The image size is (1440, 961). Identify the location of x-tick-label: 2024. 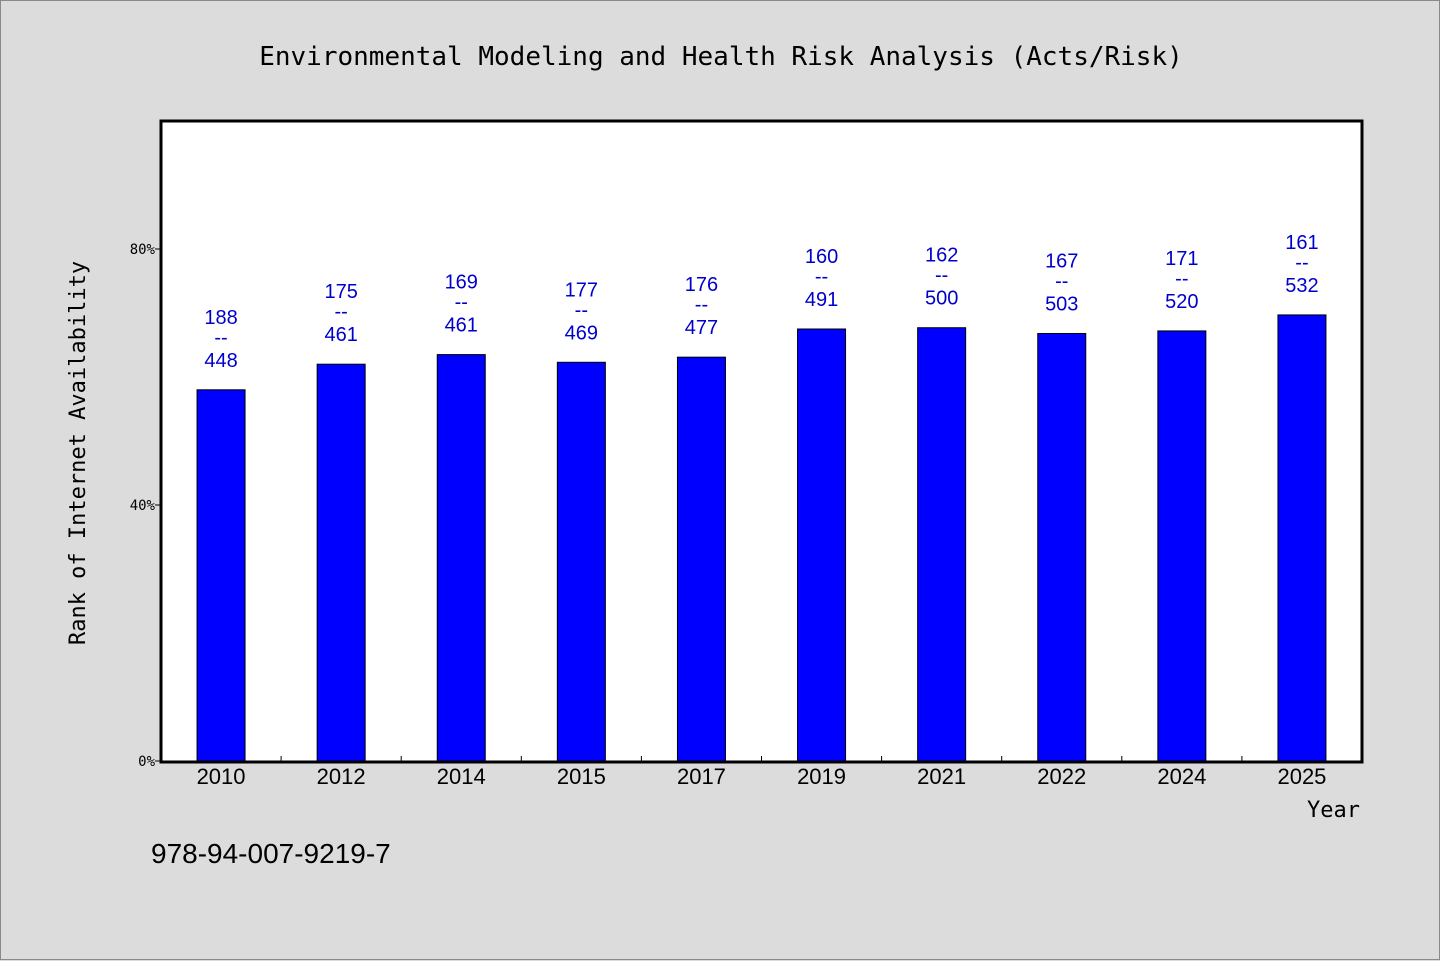
(1181, 776).